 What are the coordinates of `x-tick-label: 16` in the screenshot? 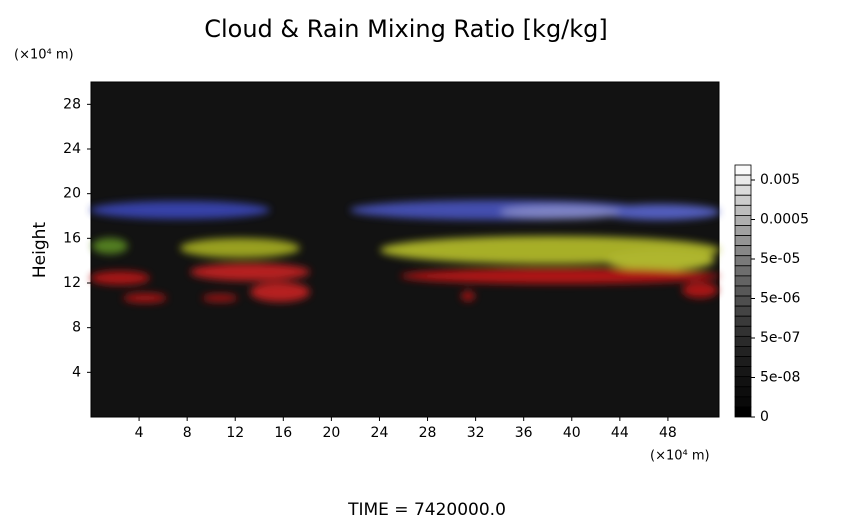 It's located at (283, 433).